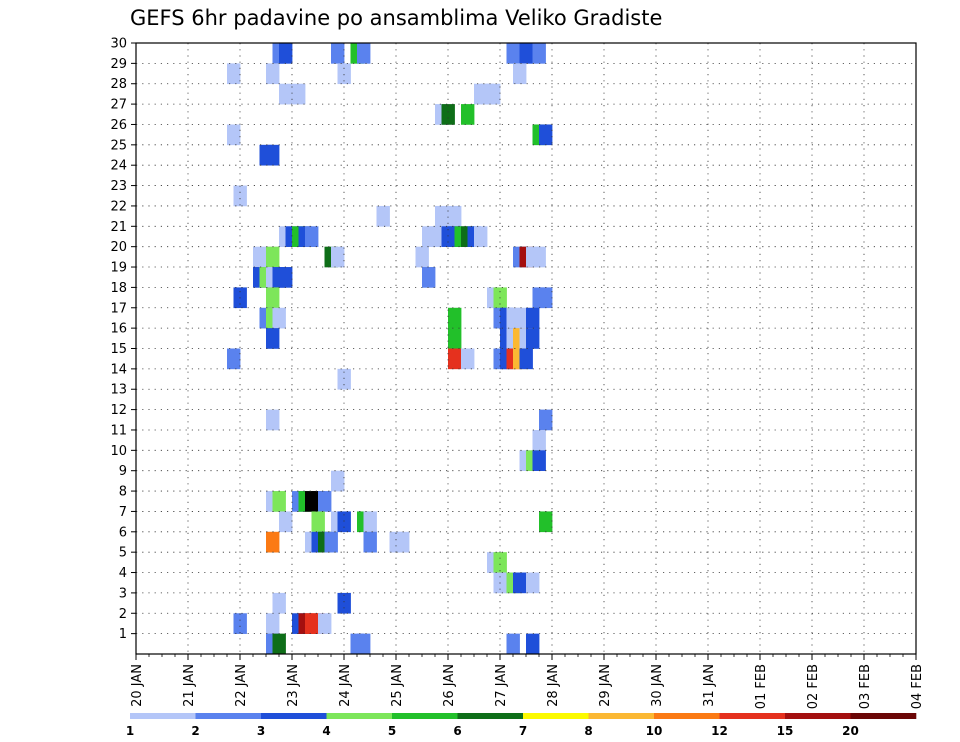  Describe the element at coordinates (118, 369) in the screenshot. I see `y-tick-label: 14` at that location.